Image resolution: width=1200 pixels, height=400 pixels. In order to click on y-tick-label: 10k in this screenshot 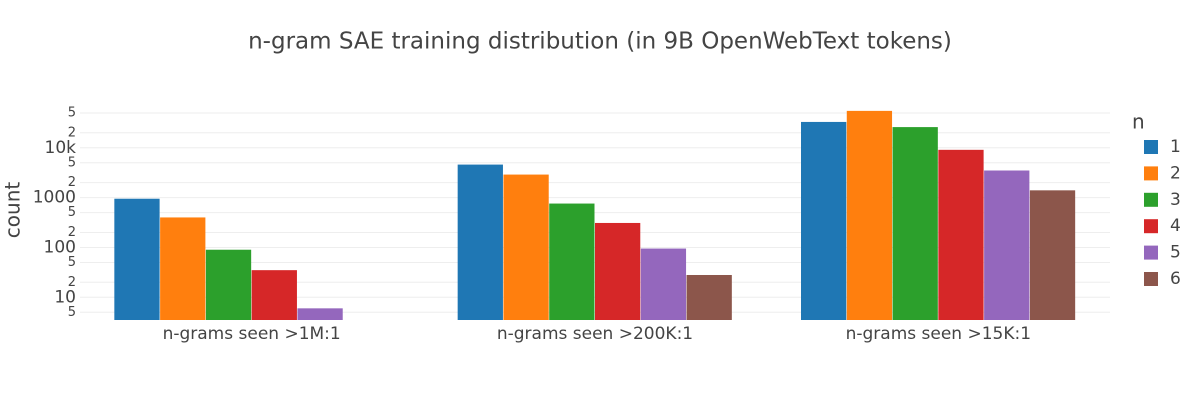, I will do `click(61, 148)`.